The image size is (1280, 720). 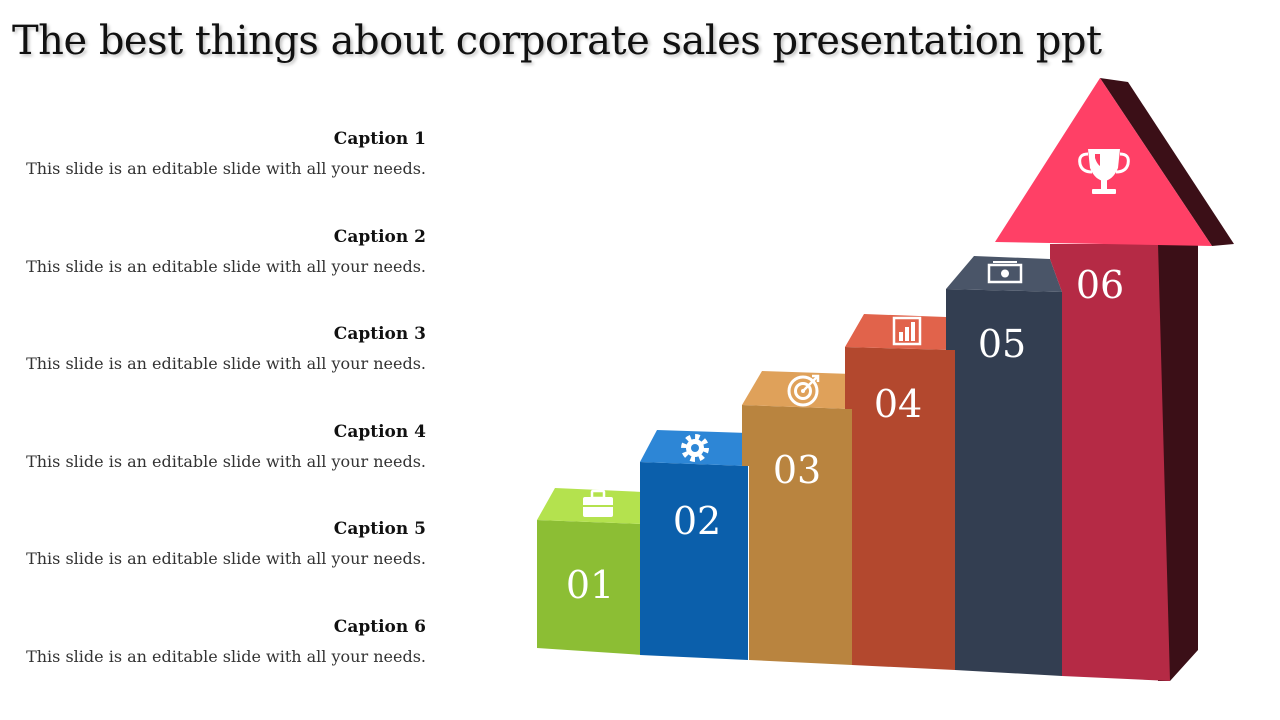 What do you see at coordinates (1005, 272) in the screenshot?
I see `money-icon` at bounding box center [1005, 272].